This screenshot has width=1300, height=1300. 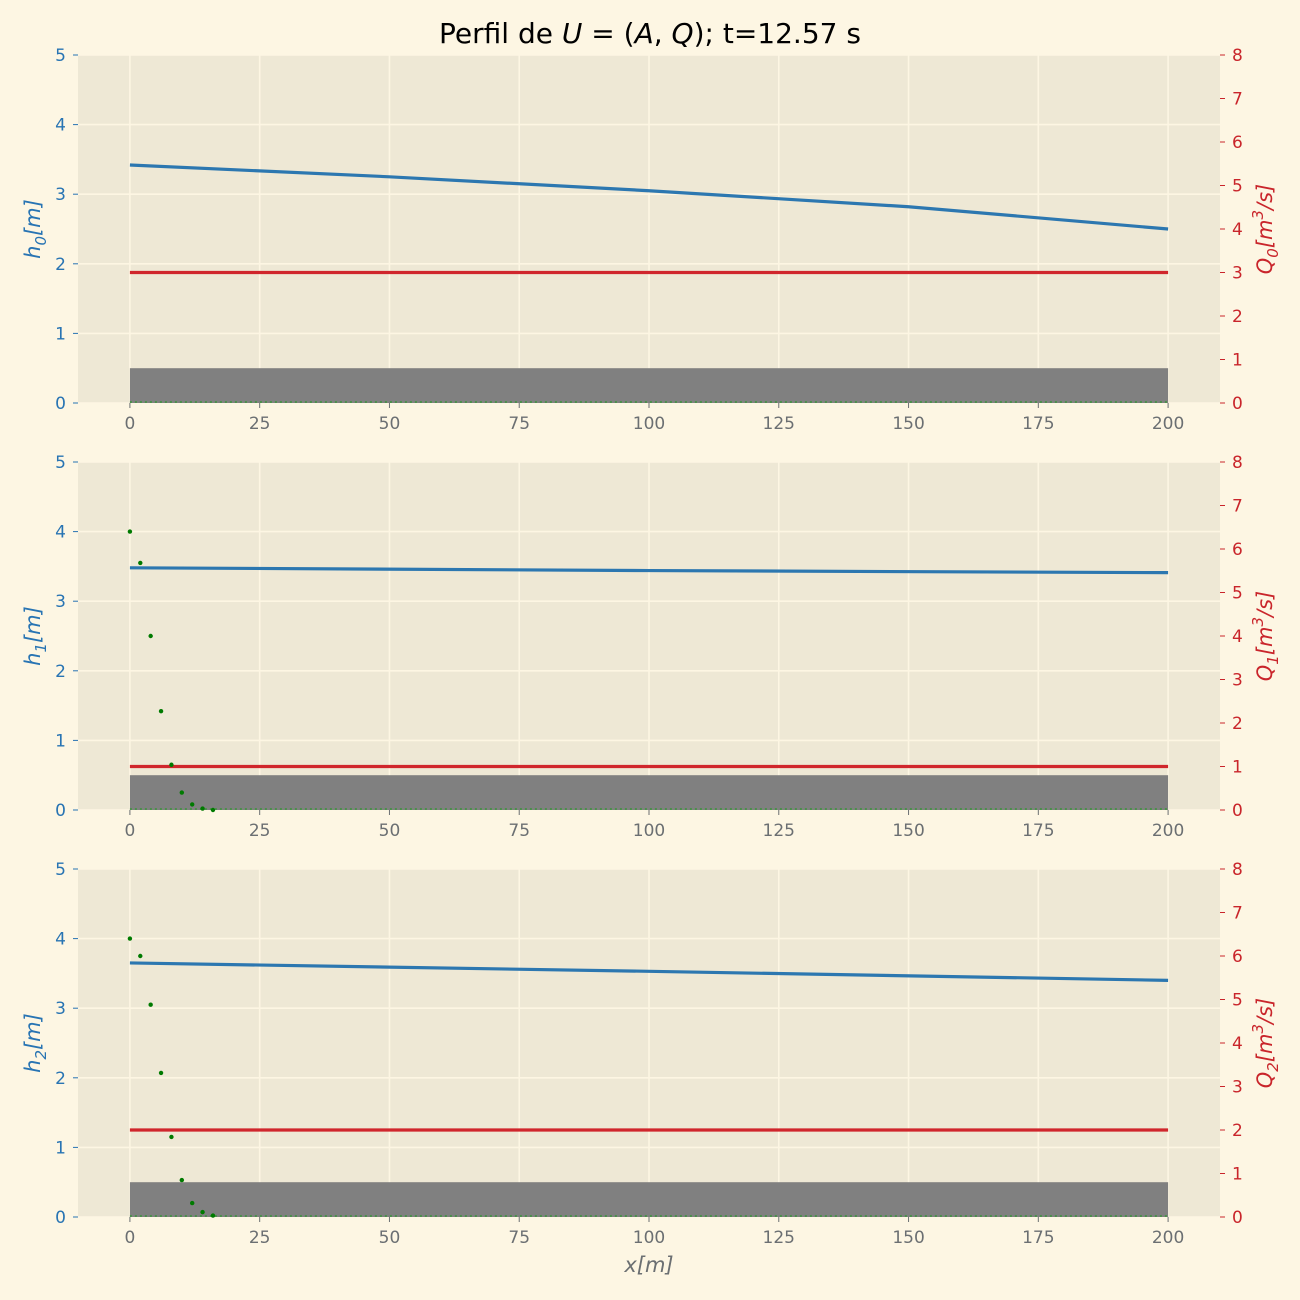 What do you see at coordinates (35, 229) in the screenshot?
I see `y-axis-label-left: h0[m]` at bounding box center [35, 229].